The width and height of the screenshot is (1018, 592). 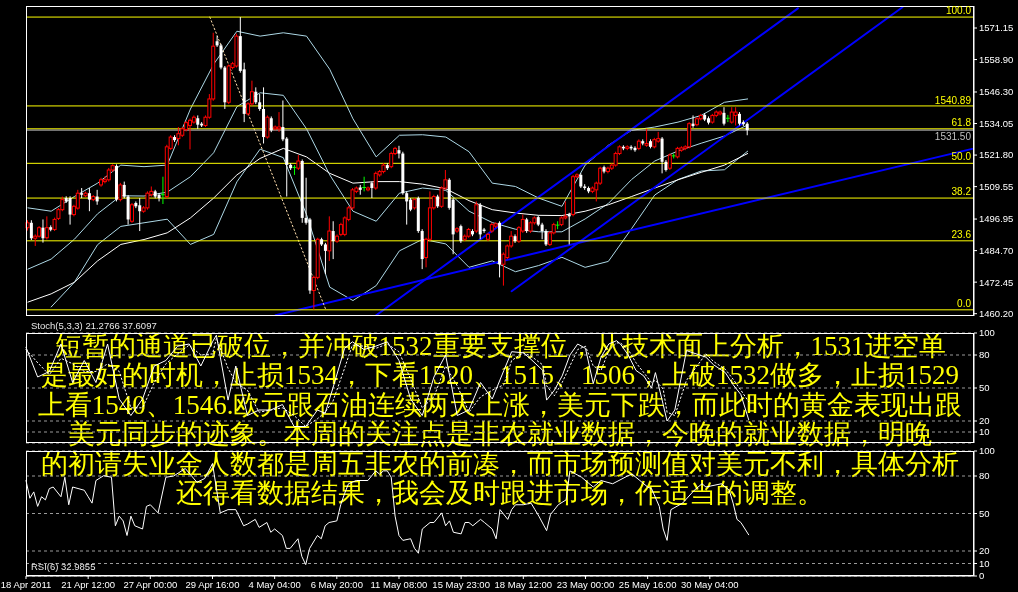 I want to click on annotation: 38.2, so click(x=961, y=192).